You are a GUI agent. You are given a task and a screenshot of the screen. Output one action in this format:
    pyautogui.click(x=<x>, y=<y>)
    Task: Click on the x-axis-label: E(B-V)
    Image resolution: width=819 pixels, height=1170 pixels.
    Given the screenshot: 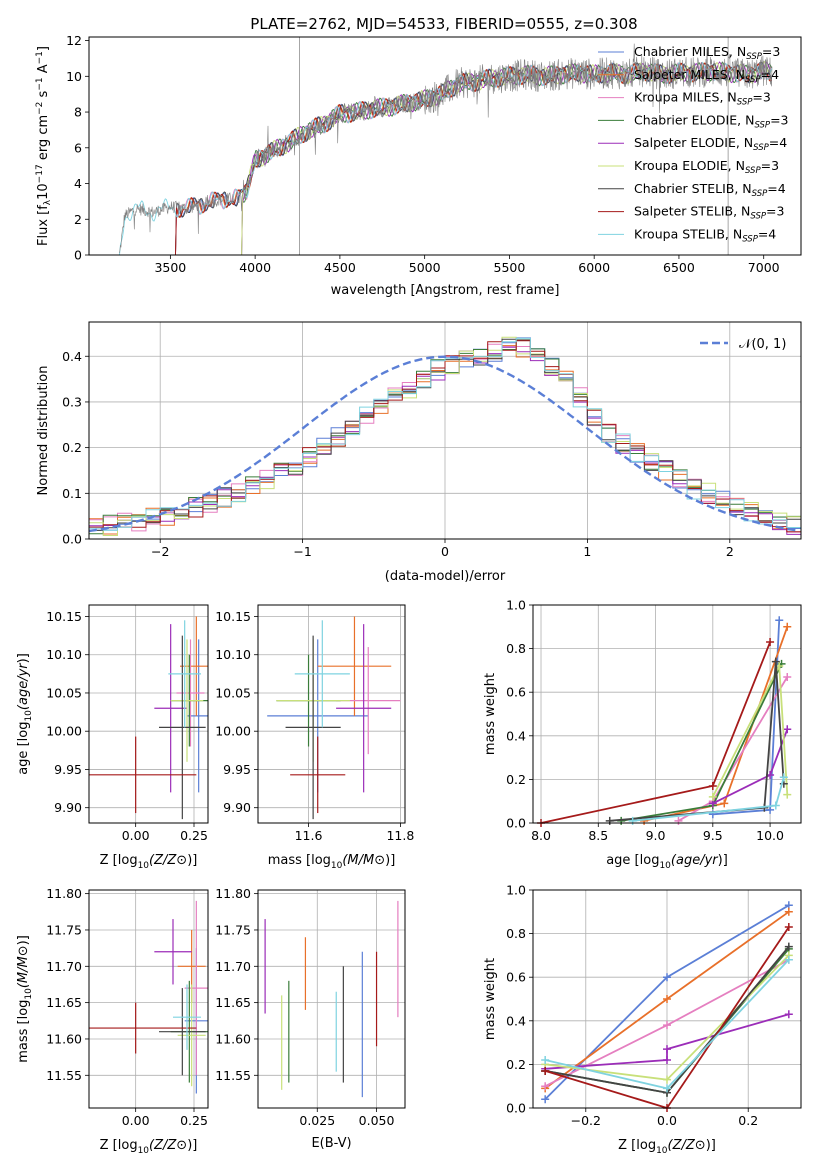 What is the action you would take?
    pyautogui.click(x=331, y=1143)
    